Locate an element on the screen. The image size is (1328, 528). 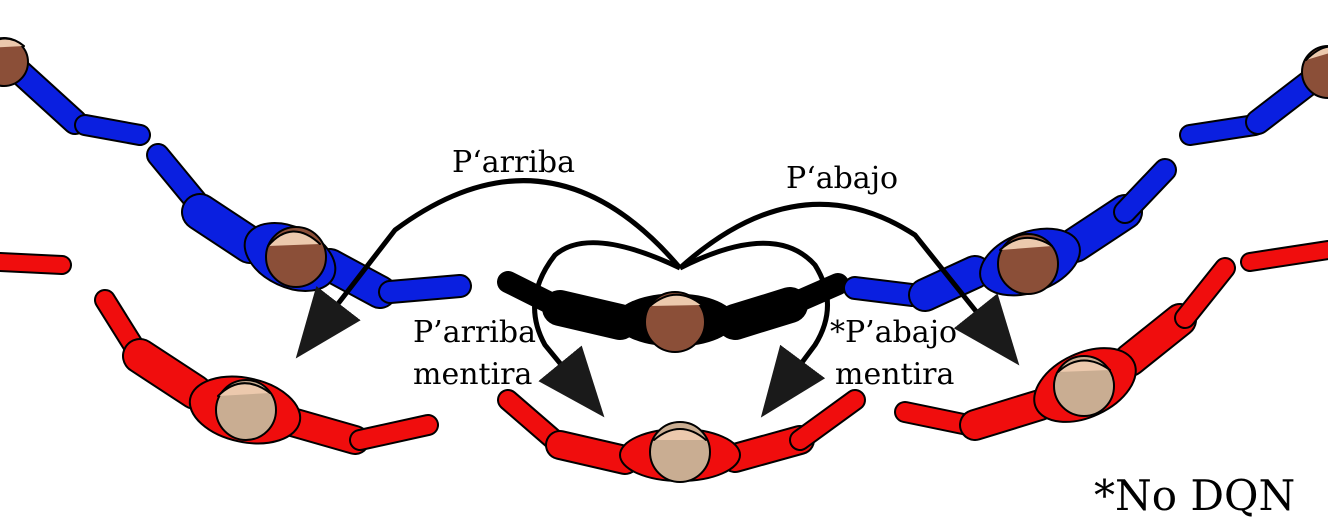
arrow-arriba-mentira is located at coordinates (607, 329).